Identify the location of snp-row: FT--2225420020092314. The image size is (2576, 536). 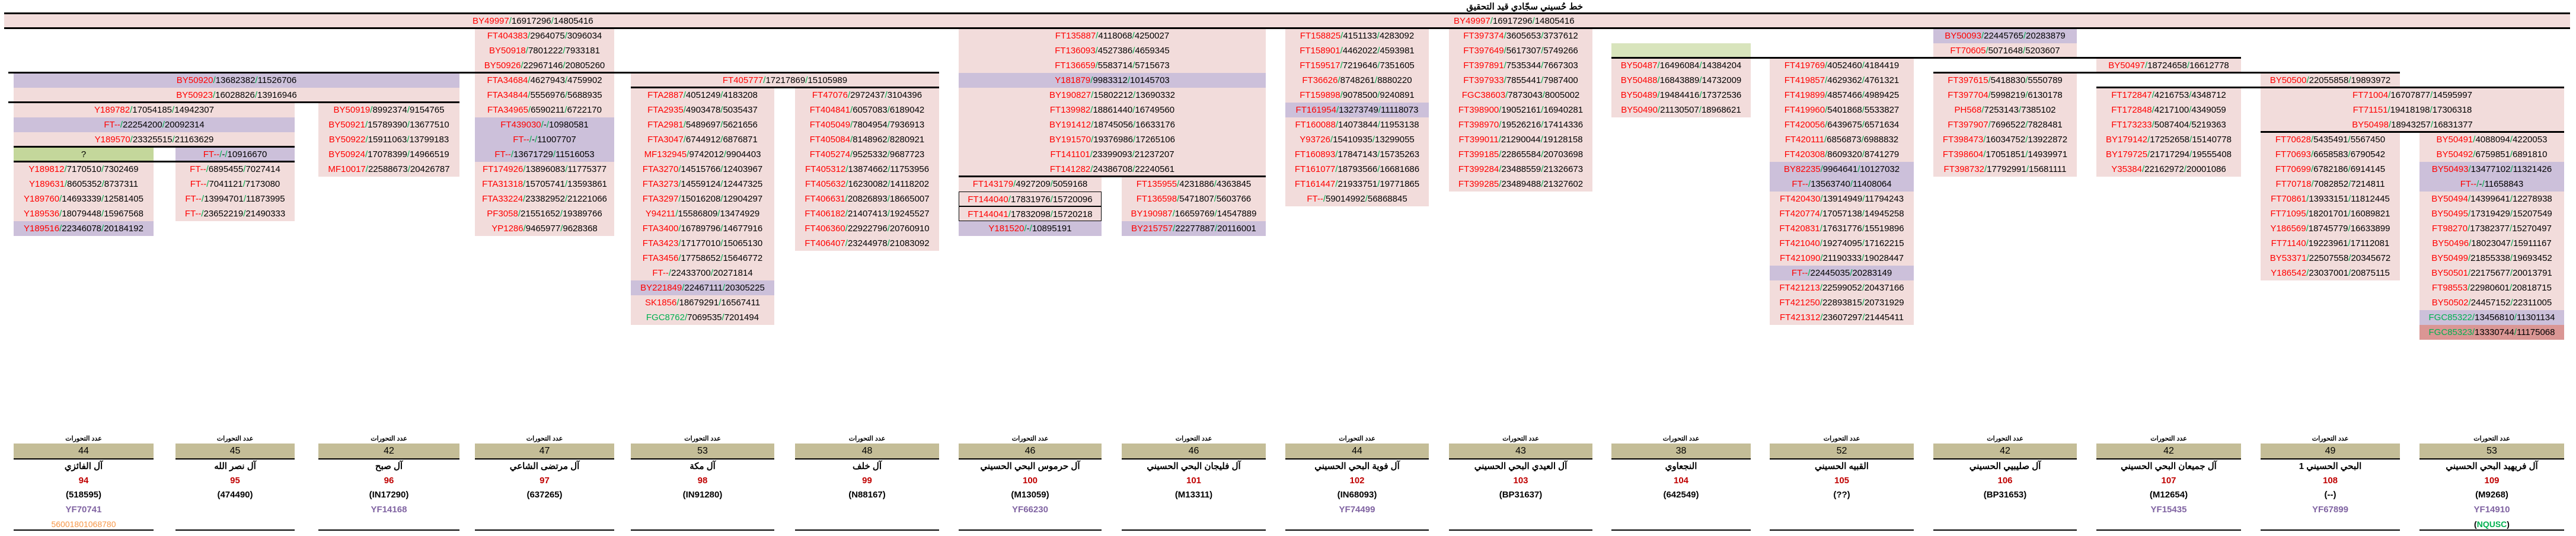
(154, 125).